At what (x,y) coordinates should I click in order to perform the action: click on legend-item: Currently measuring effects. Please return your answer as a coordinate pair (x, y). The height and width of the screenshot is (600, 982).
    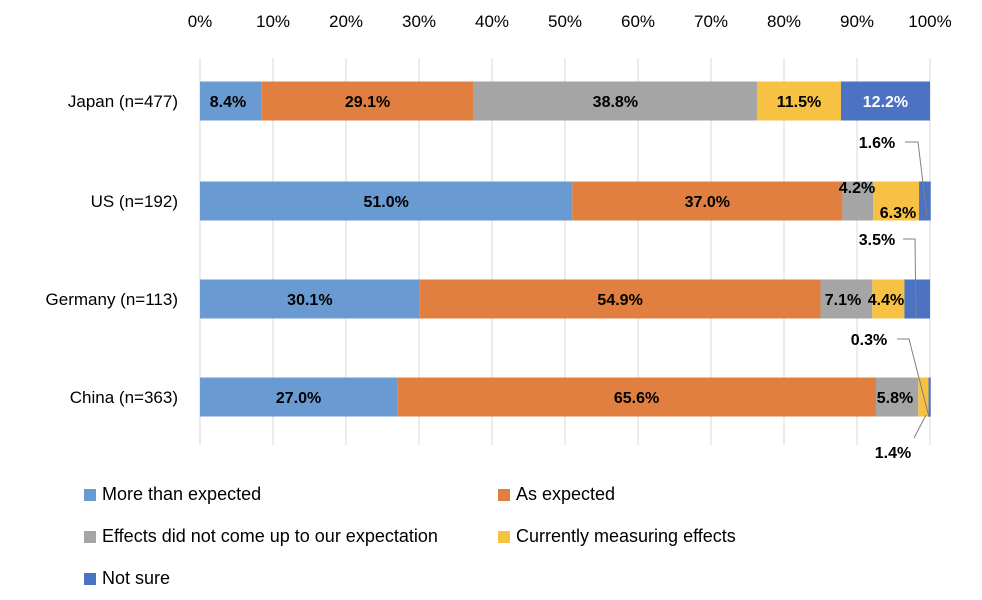
    Looking at the image, I should click on (617, 536).